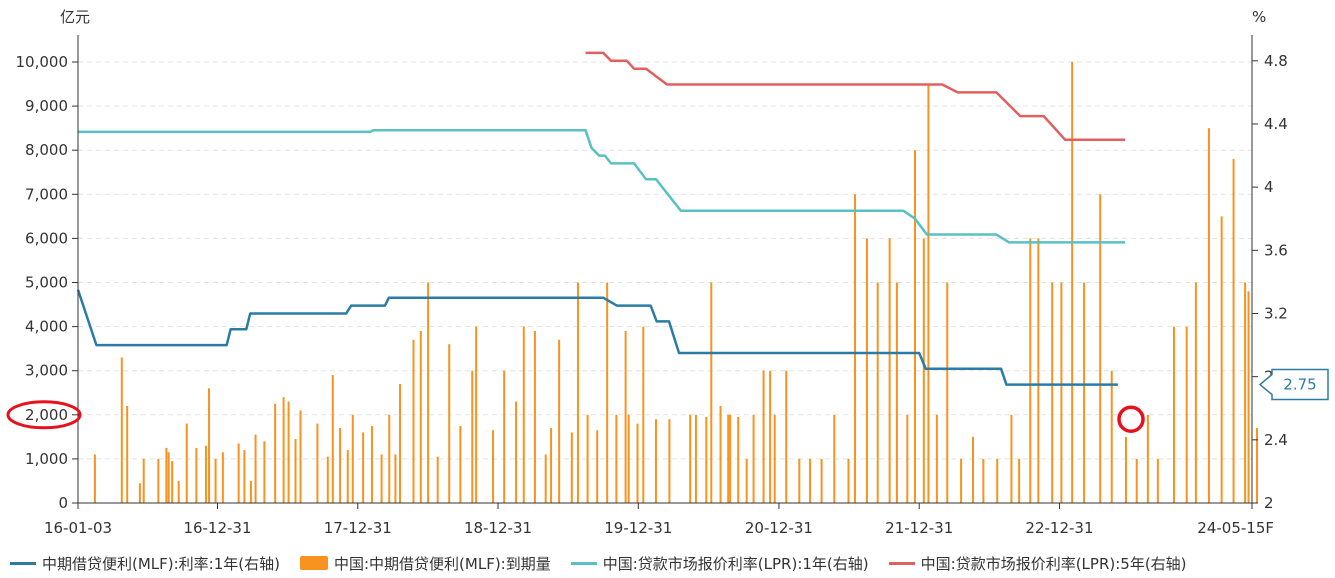 The image size is (1335, 578). What do you see at coordinates (1053, 563) in the screenshot?
I see `legend-label: 中国:贷款市场报价利率(LPR):5年(右轴)` at bounding box center [1053, 563].